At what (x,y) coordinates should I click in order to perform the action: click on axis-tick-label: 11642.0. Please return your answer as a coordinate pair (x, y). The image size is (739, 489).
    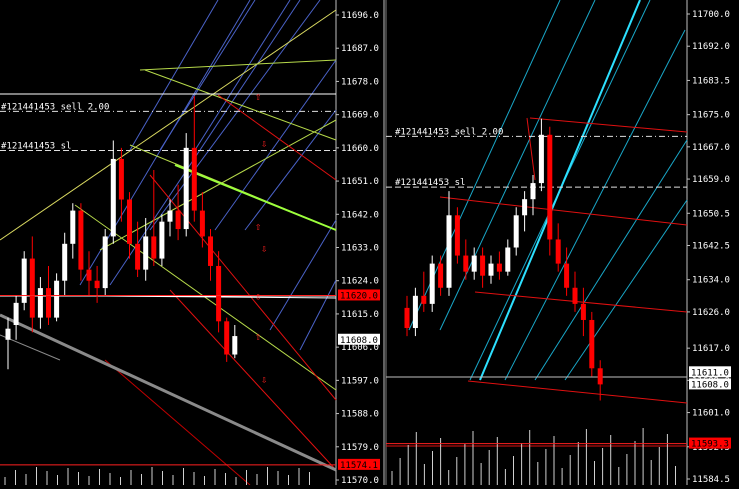
    Looking at the image, I should click on (360, 215).